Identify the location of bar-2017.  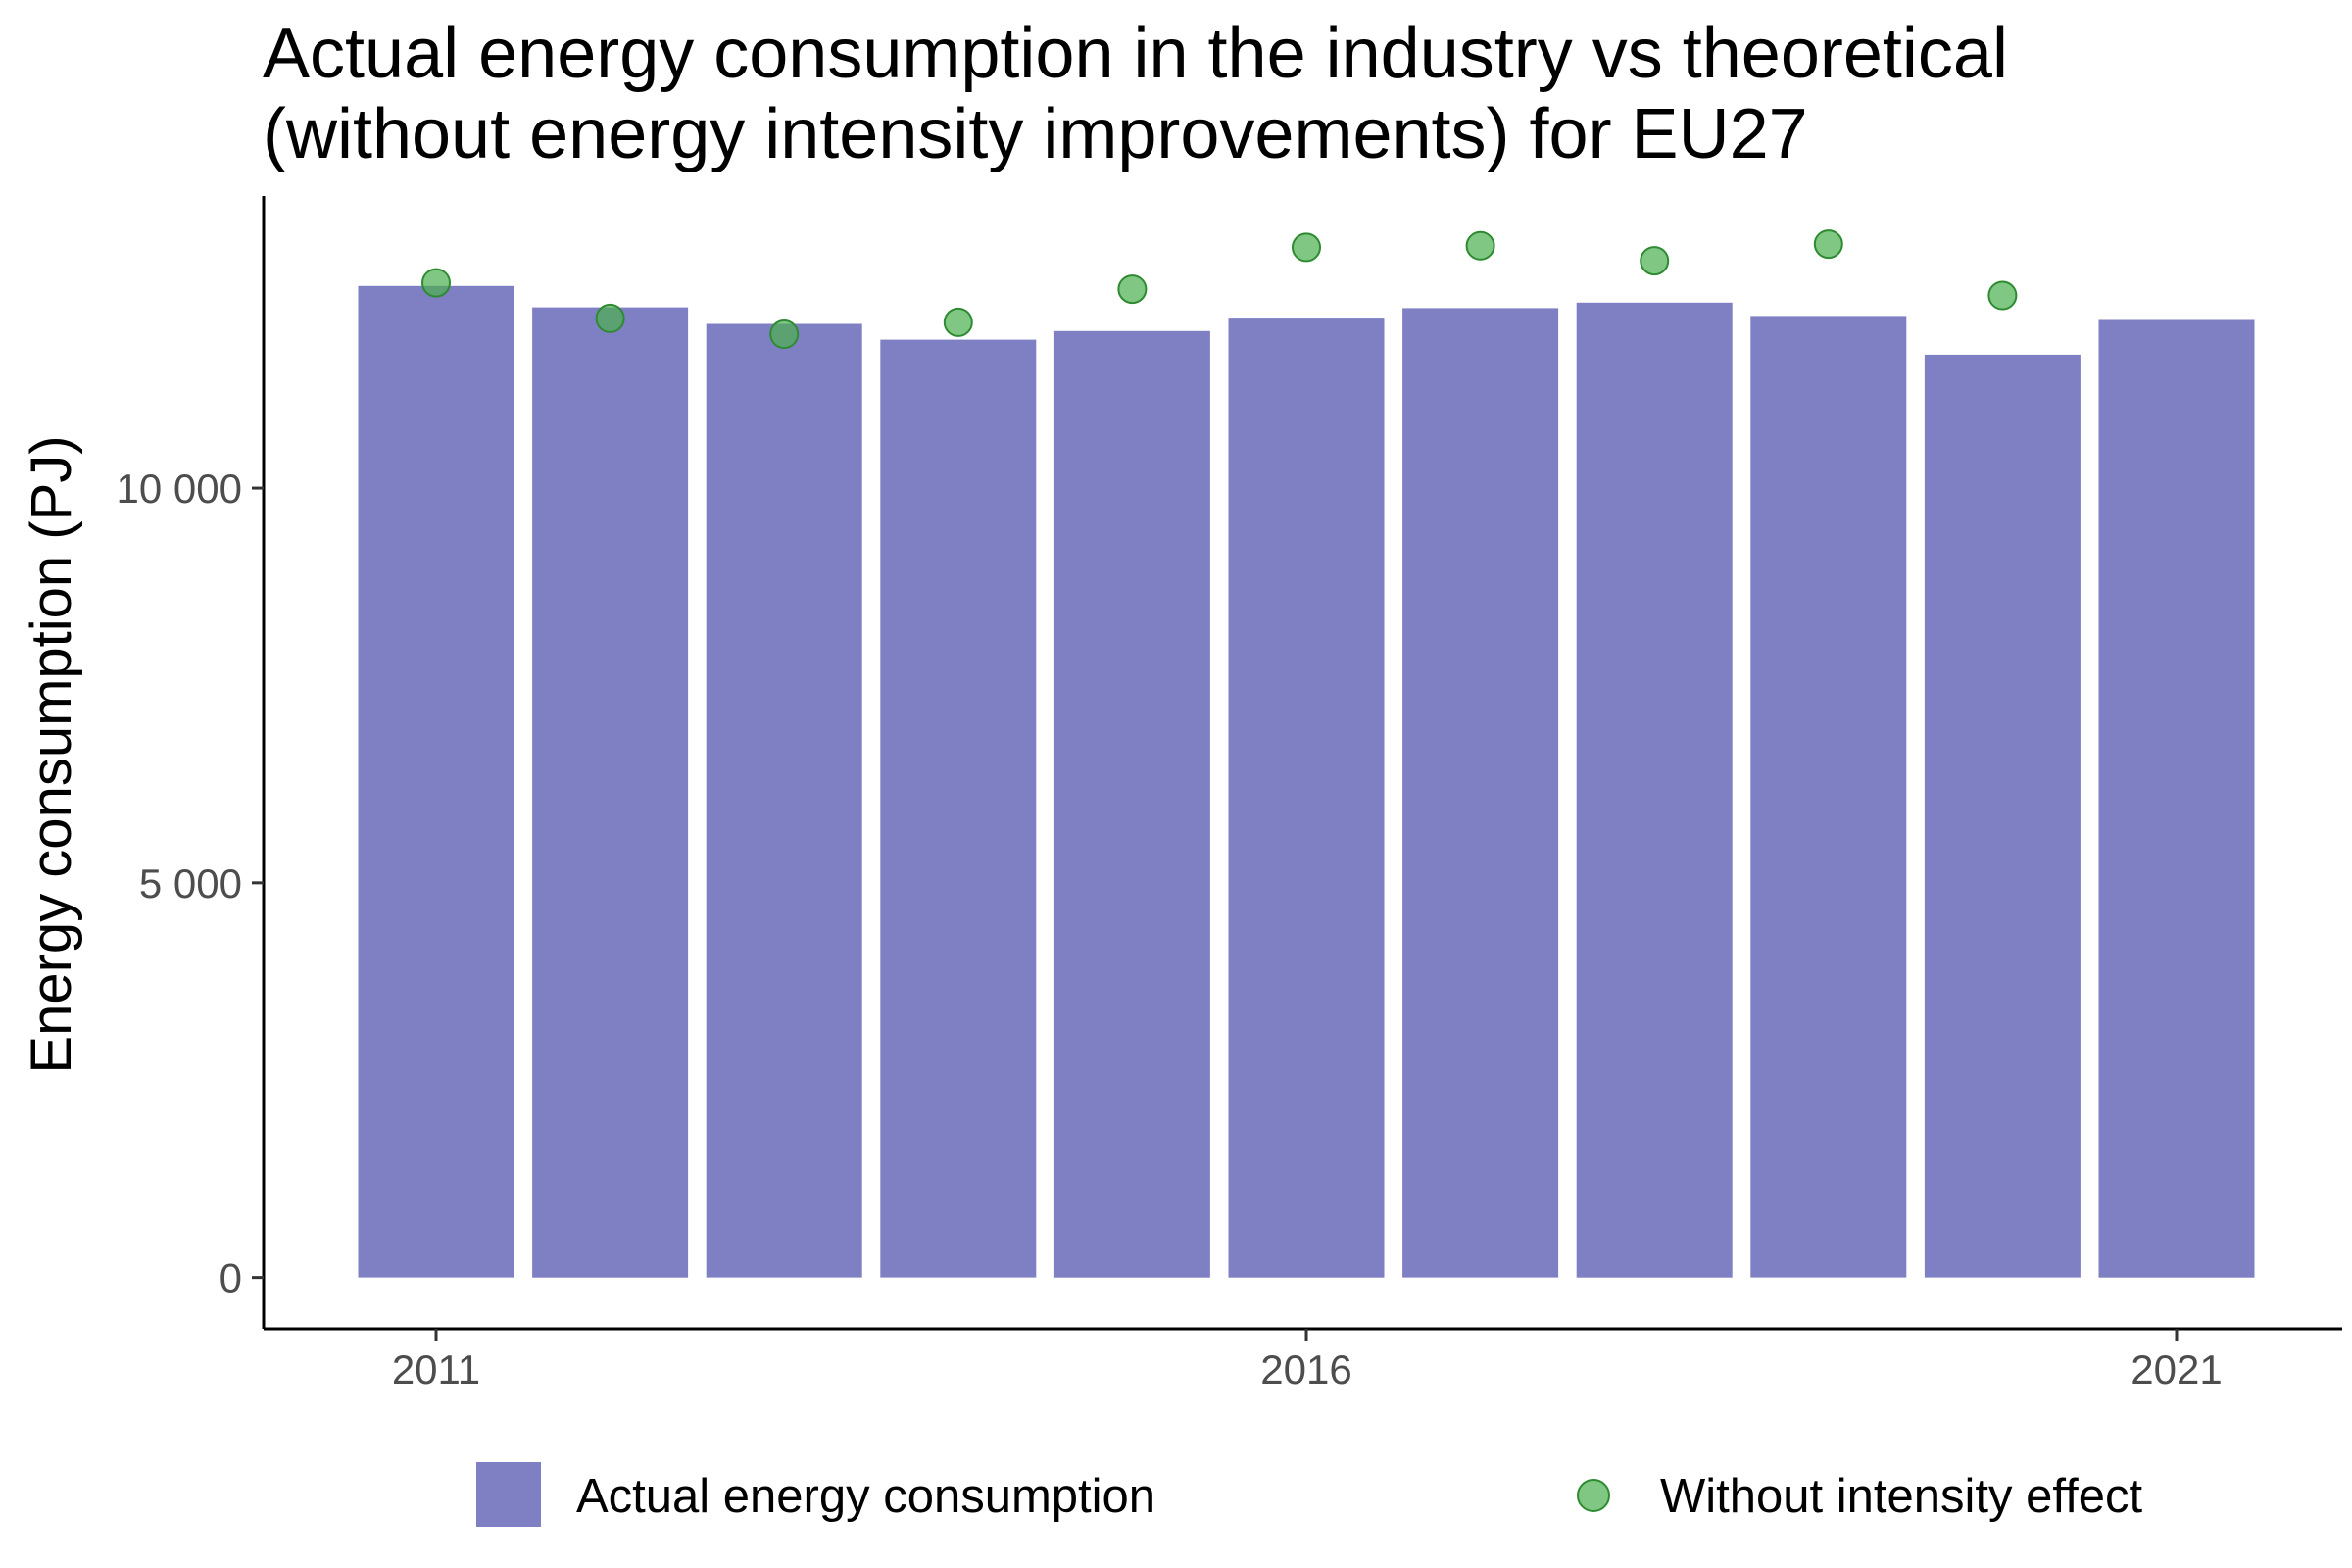
(1480, 793).